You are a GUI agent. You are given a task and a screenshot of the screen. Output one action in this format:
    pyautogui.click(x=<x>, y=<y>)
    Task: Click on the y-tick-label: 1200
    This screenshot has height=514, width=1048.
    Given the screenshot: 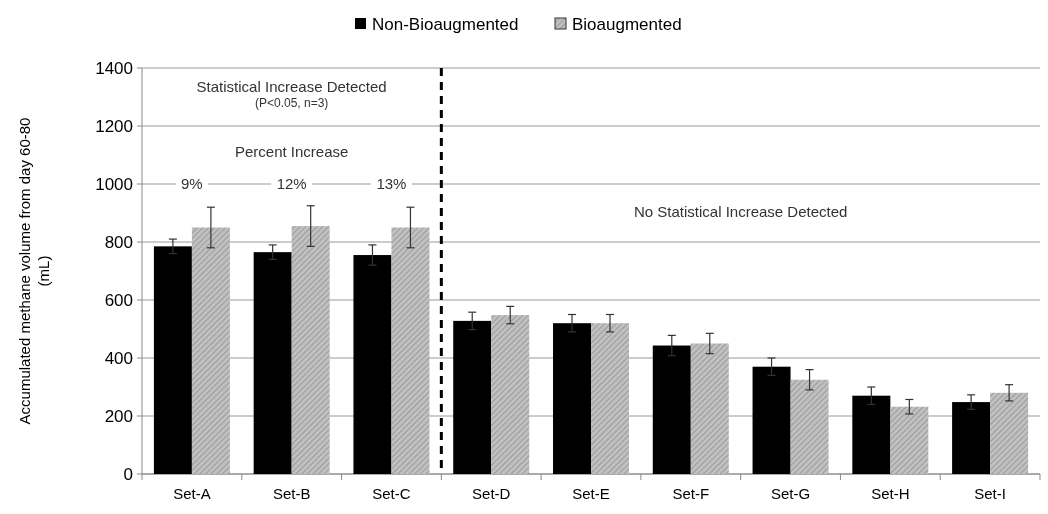 What is the action you would take?
    pyautogui.click(x=114, y=126)
    